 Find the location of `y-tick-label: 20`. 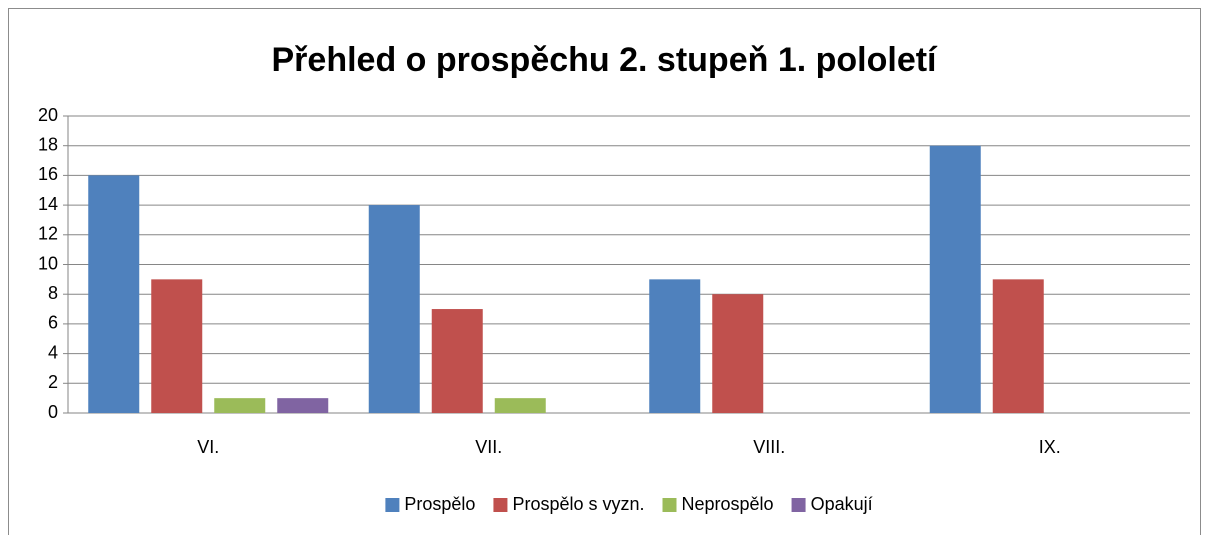

y-tick-label: 20 is located at coordinates (48, 115).